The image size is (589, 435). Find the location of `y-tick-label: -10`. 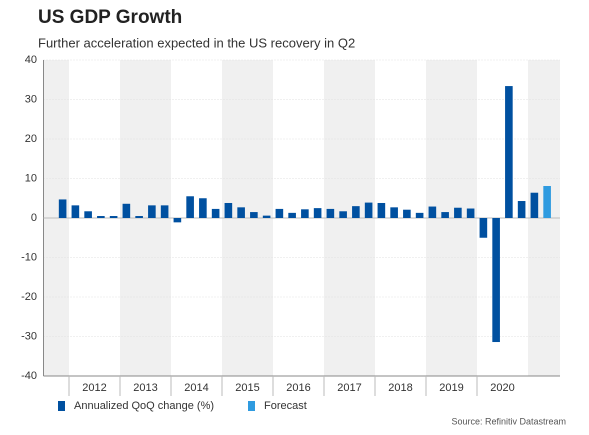

y-tick-label: -10 is located at coordinates (29, 257).